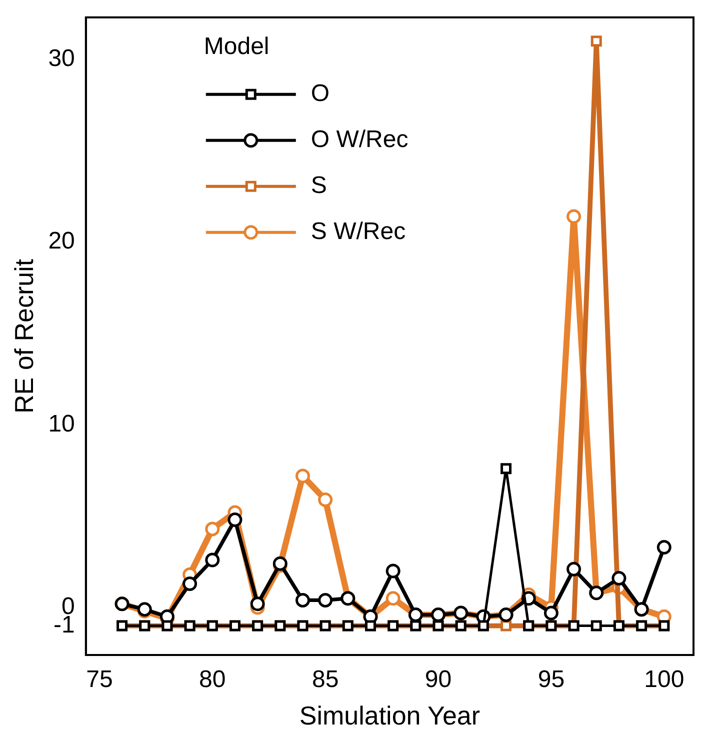 This screenshot has width=702, height=745. What do you see at coordinates (358, 232) in the screenshot?
I see `legend-label: S W/Rec` at bounding box center [358, 232].